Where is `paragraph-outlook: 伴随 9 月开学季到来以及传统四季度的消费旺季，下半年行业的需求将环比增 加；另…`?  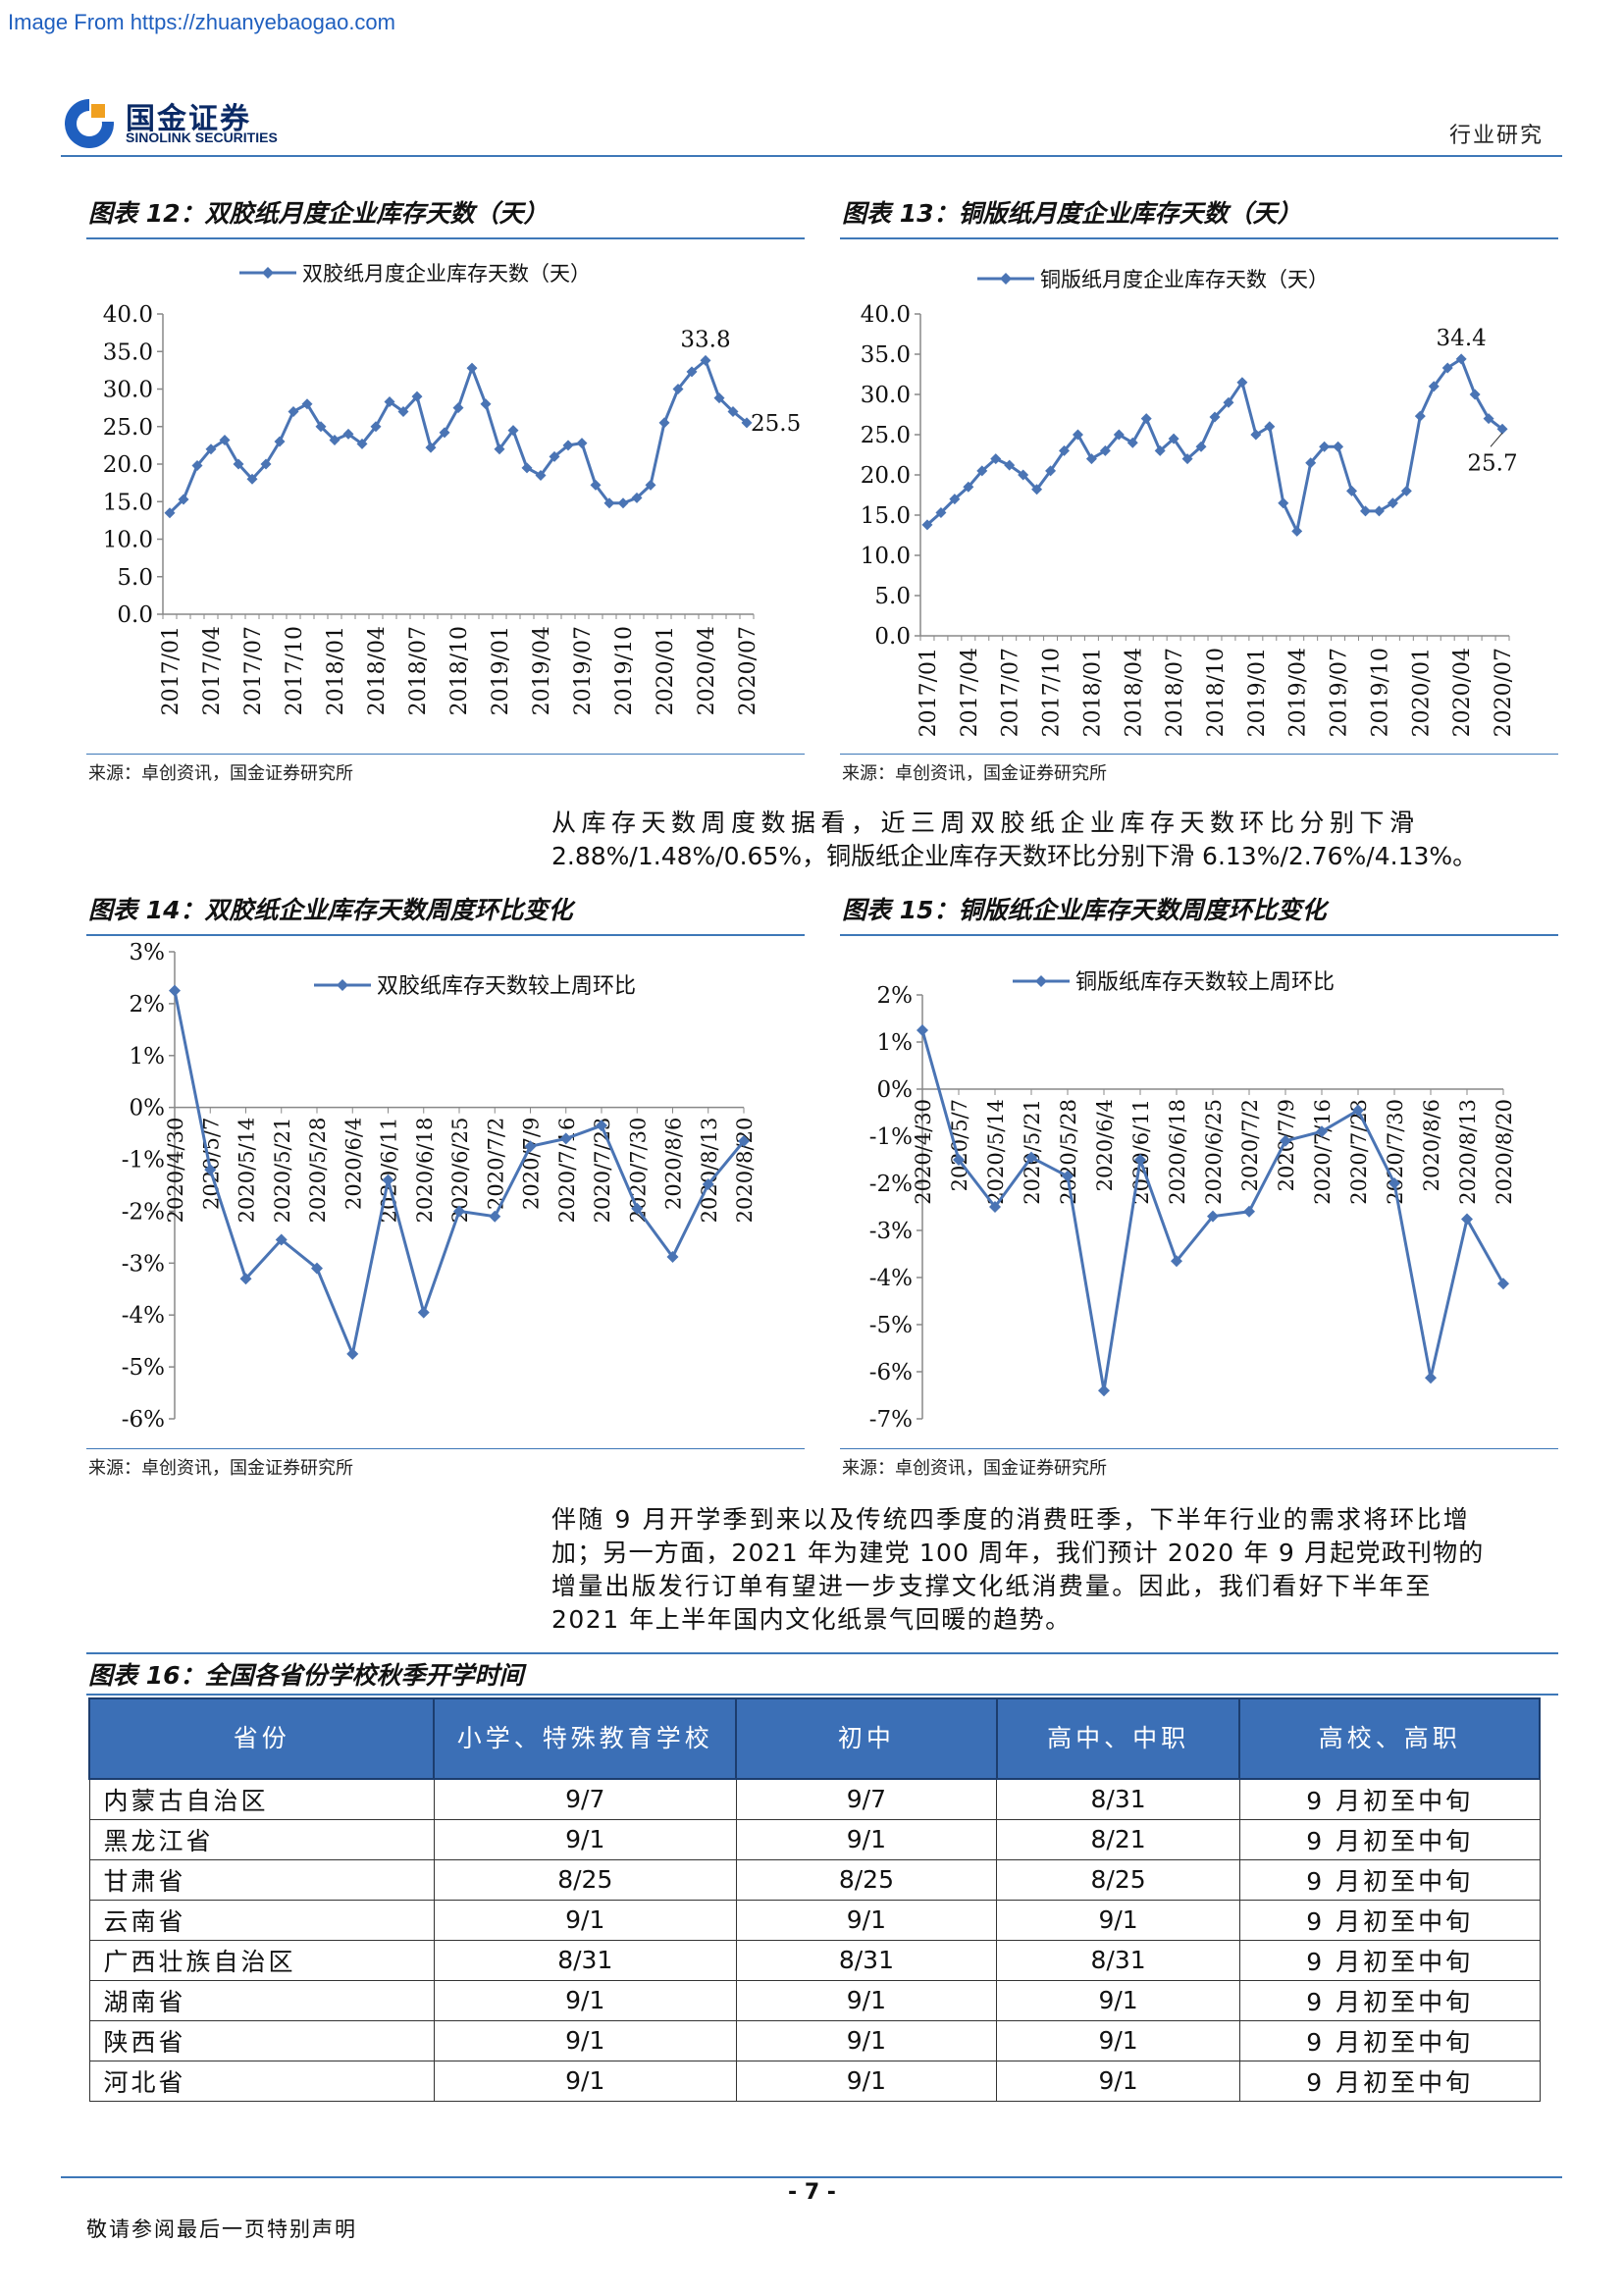
paragraph-outlook: 伴随 9 月开学季到来以及传统四季度的消费旺季，下半年行业的需求将环比增 加；另… is located at coordinates (1047, 1570).